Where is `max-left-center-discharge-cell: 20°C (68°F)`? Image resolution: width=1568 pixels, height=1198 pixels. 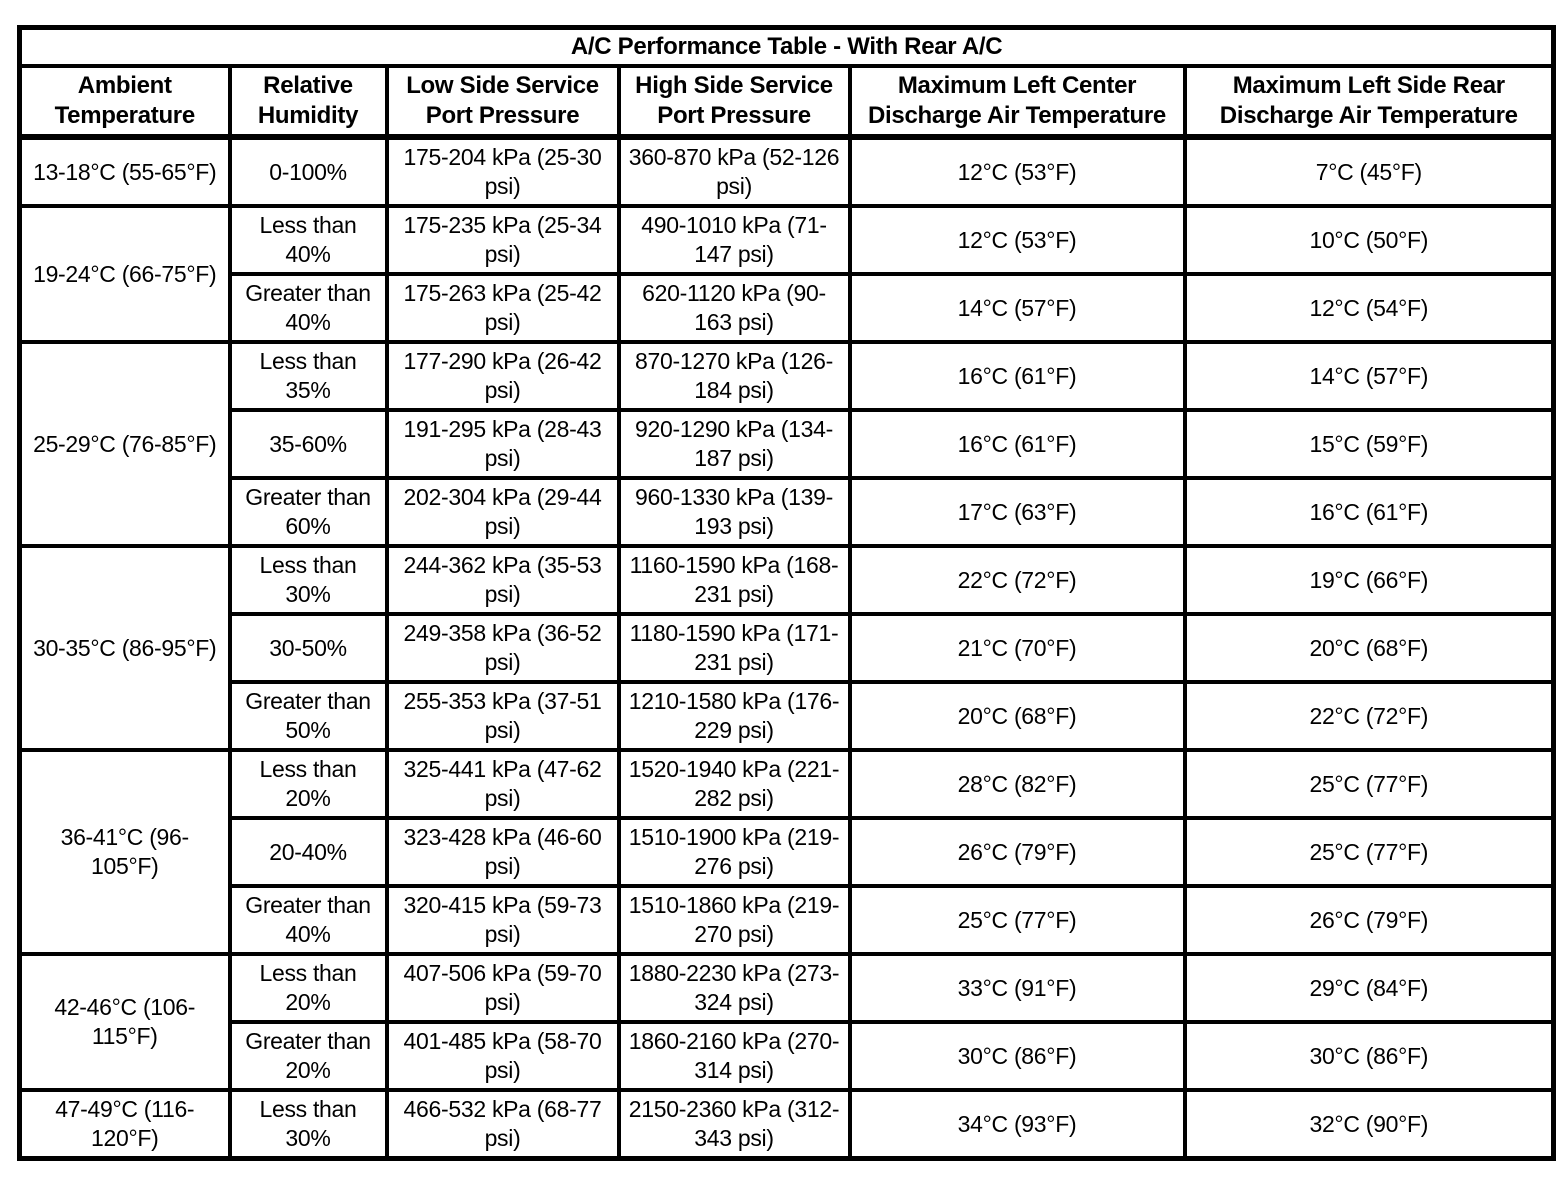
max-left-center-discharge-cell: 20°C (68°F) is located at coordinates (1017, 716).